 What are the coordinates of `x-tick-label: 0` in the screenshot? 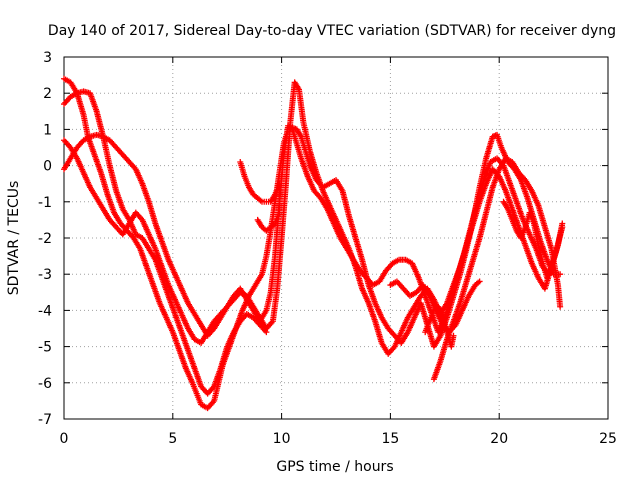 It's located at (64, 439).